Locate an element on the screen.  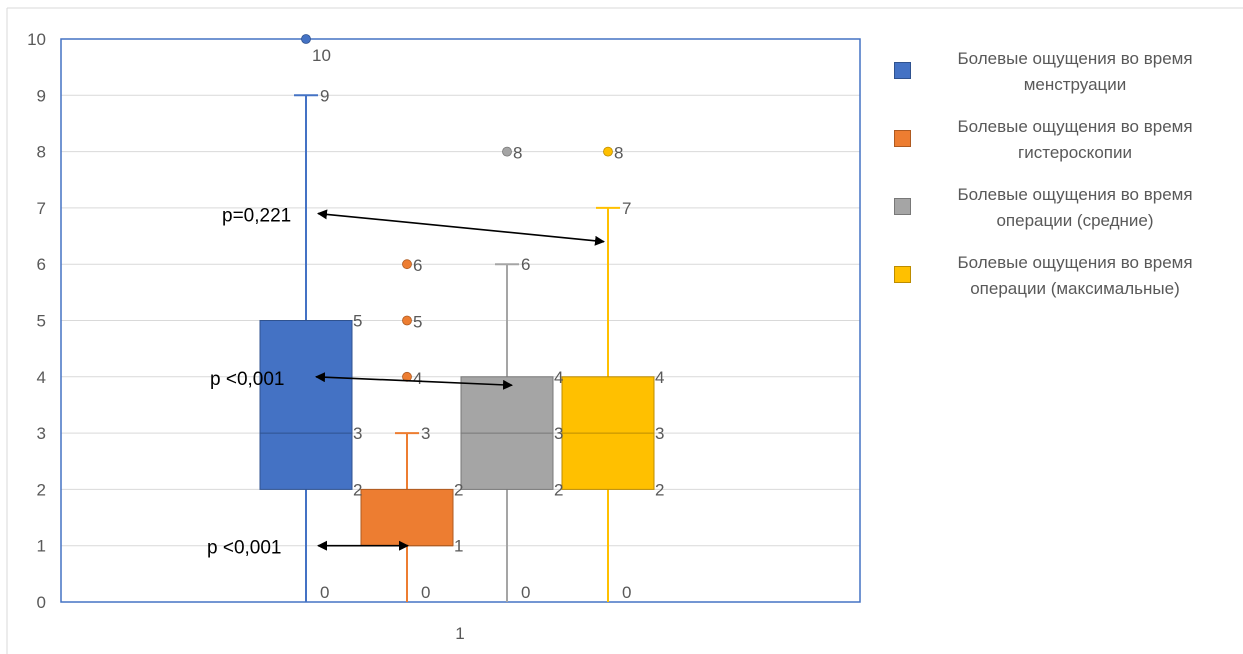
legend-label-line2: операции (максимальные) is located at coordinates (1075, 288).